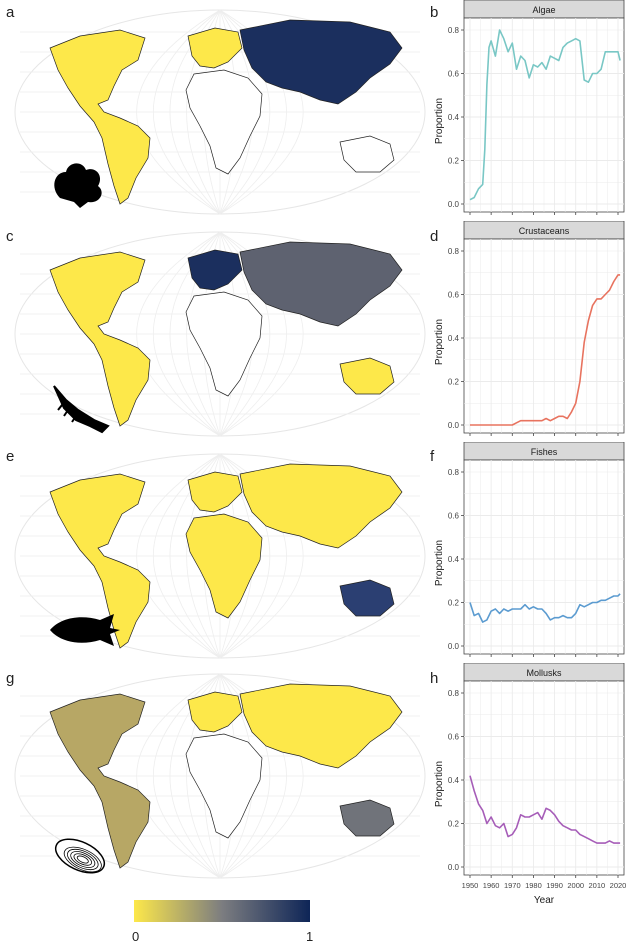 This screenshot has width=640, height=945. Describe the element at coordinates (543, 10) in the screenshot. I see `facet-strip-title: Algae` at that location.